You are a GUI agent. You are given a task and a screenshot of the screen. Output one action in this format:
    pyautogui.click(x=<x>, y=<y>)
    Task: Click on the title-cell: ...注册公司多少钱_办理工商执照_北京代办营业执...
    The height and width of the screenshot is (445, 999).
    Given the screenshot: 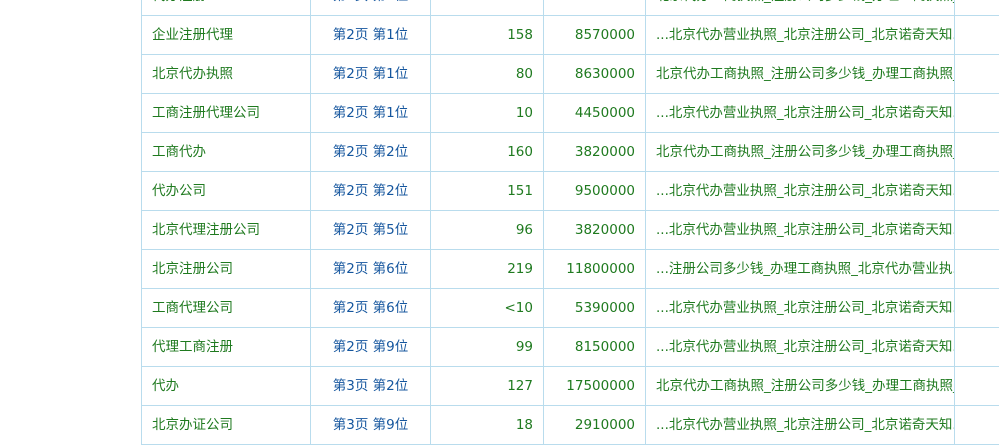 What is the action you would take?
    pyautogui.click(x=800, y=269)
    